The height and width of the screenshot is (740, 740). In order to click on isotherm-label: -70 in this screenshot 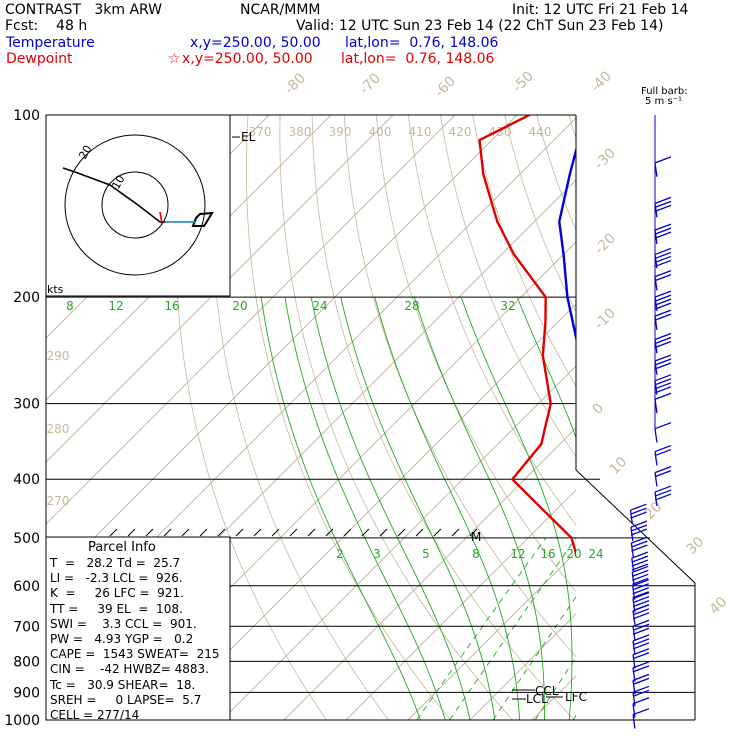, I will do `click(370, 83)`.